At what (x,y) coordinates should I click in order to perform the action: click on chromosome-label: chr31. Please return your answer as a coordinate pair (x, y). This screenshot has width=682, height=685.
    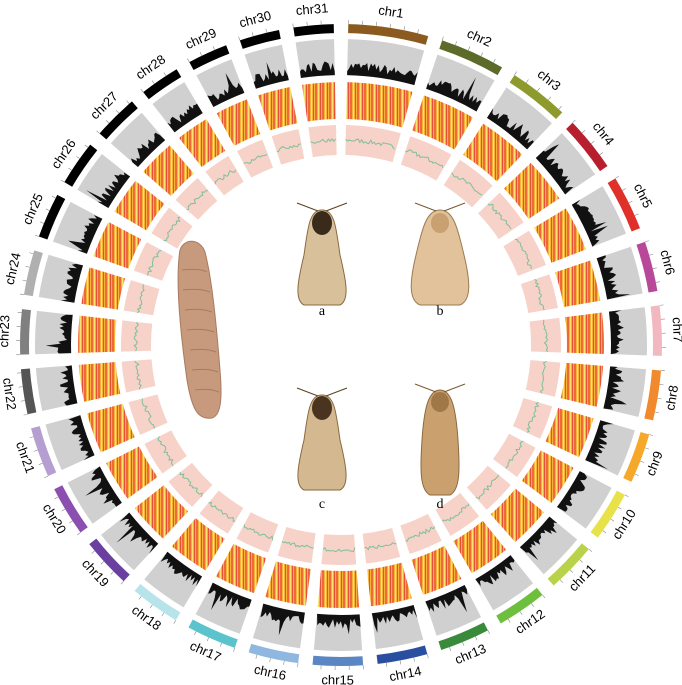
    Looking at the image, I should click on (312, 9).